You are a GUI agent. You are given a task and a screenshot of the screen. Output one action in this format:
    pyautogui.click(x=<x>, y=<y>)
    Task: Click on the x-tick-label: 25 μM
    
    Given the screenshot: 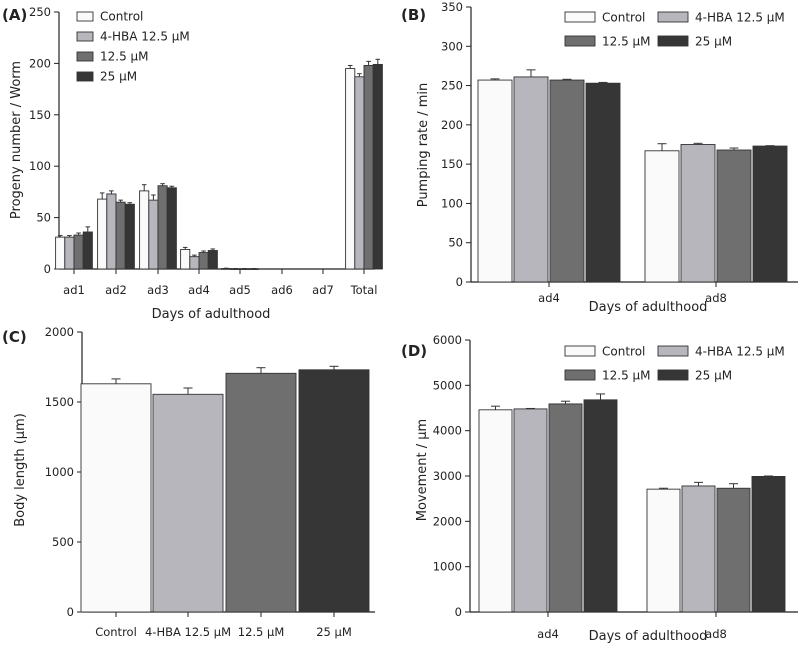 What is the action you would take?
    pyautogui.click(x=334, y=632)
    